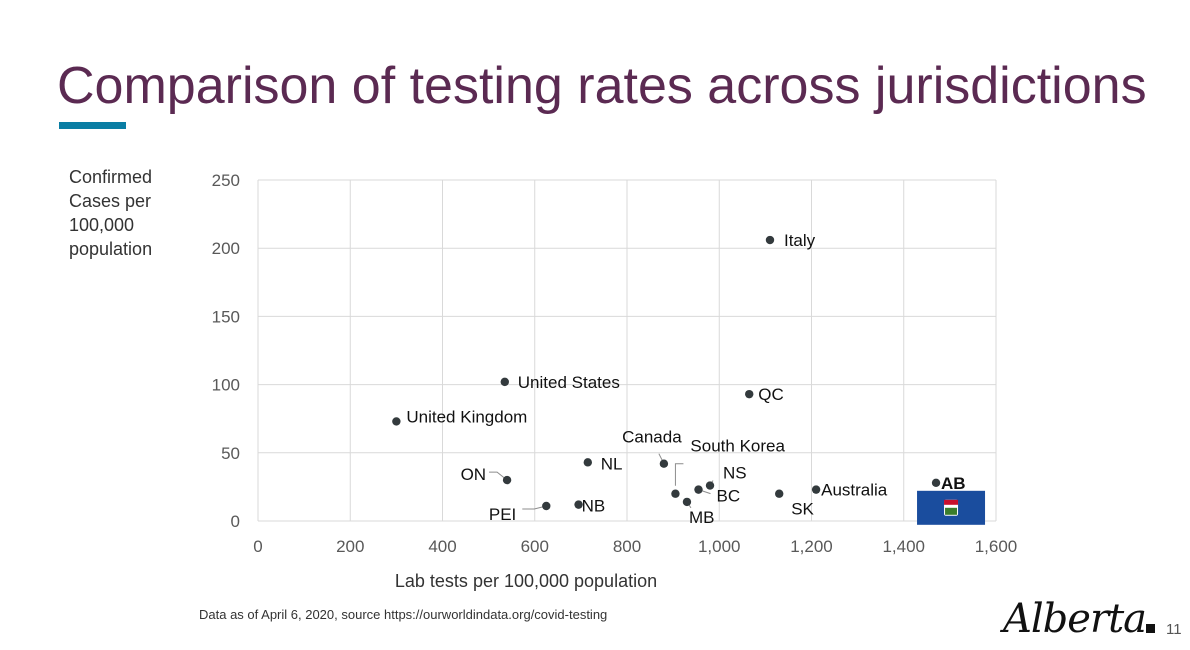 The height and width of the screenshot is (650, 1190). I want to click on page-number: 11, so click(1174, 629).